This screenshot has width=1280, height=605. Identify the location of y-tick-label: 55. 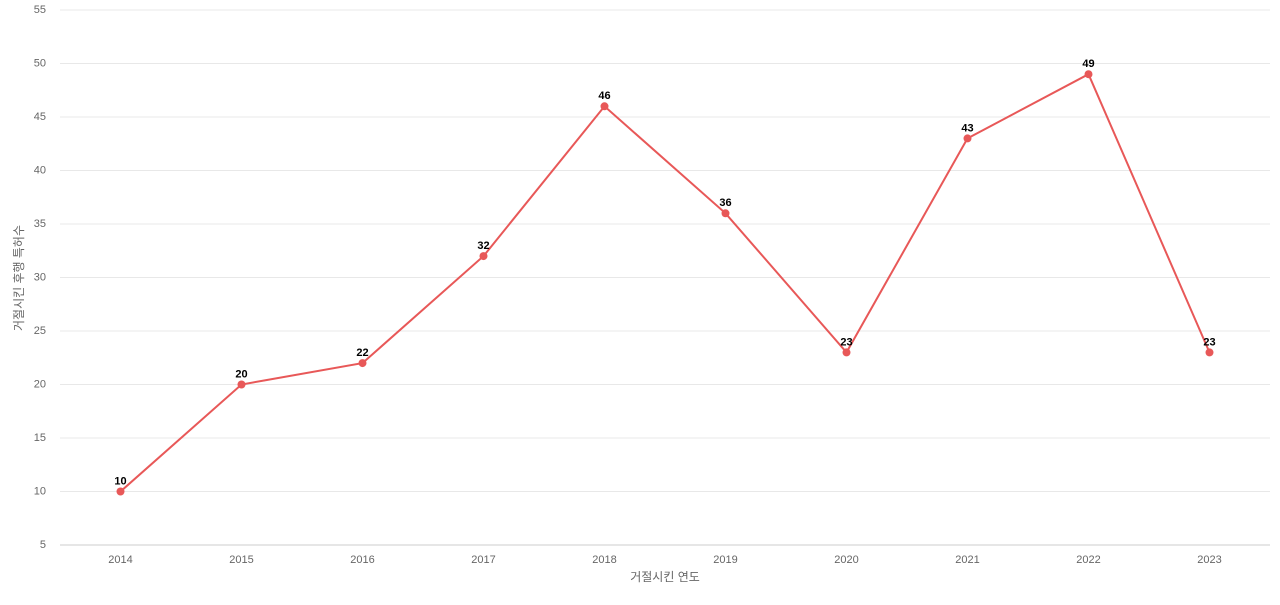
(40, 10).